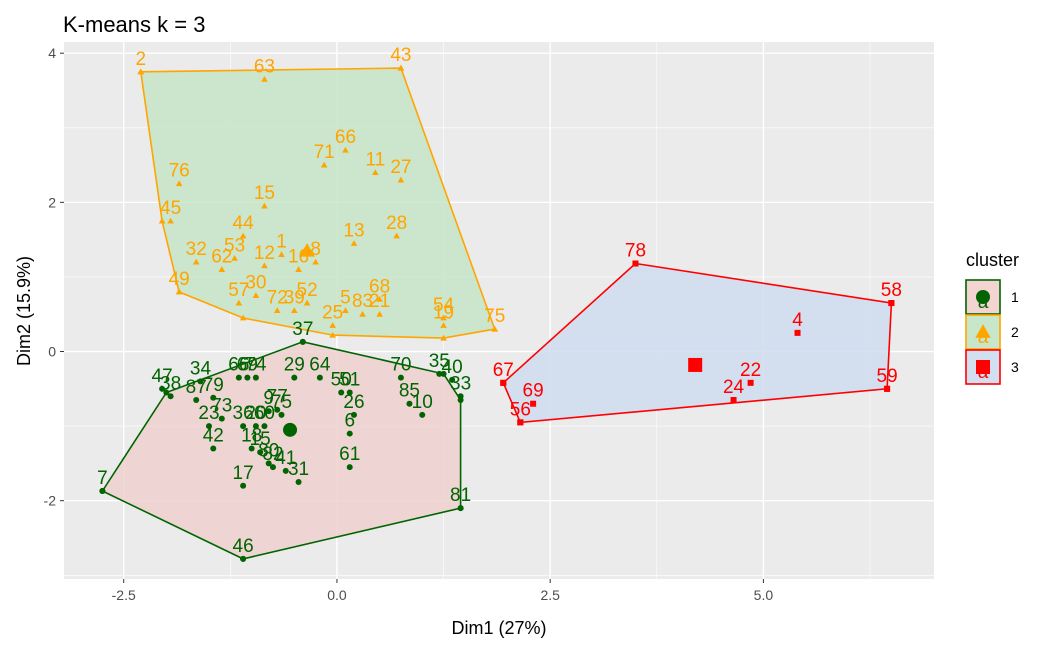  Describe the element at coordinates (285, 458) in the screenshot. I see `cluster-1-point-label: 41` at that location.